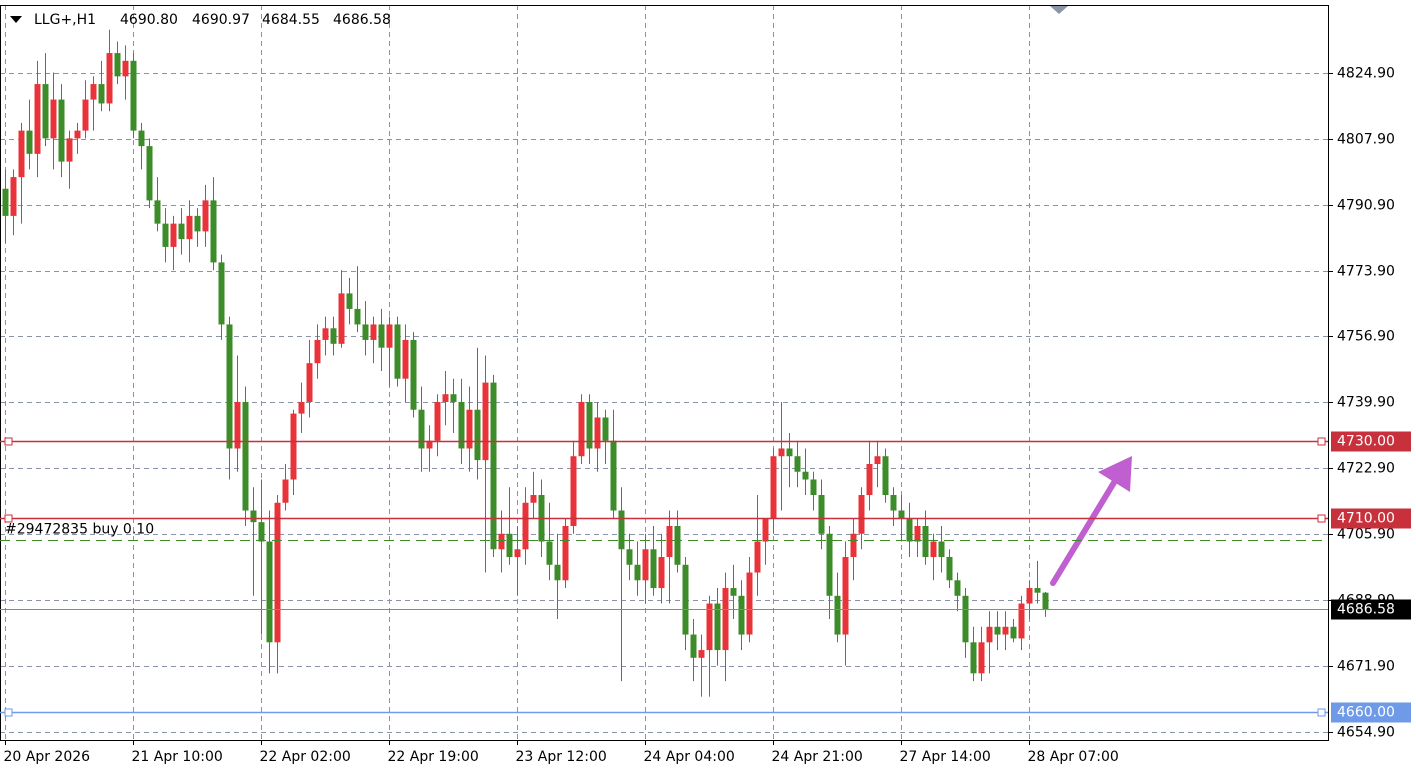 The height and width of the screenshot is (782, 1416). I want to click on quote-high: 4690.97, so click(221, 20).